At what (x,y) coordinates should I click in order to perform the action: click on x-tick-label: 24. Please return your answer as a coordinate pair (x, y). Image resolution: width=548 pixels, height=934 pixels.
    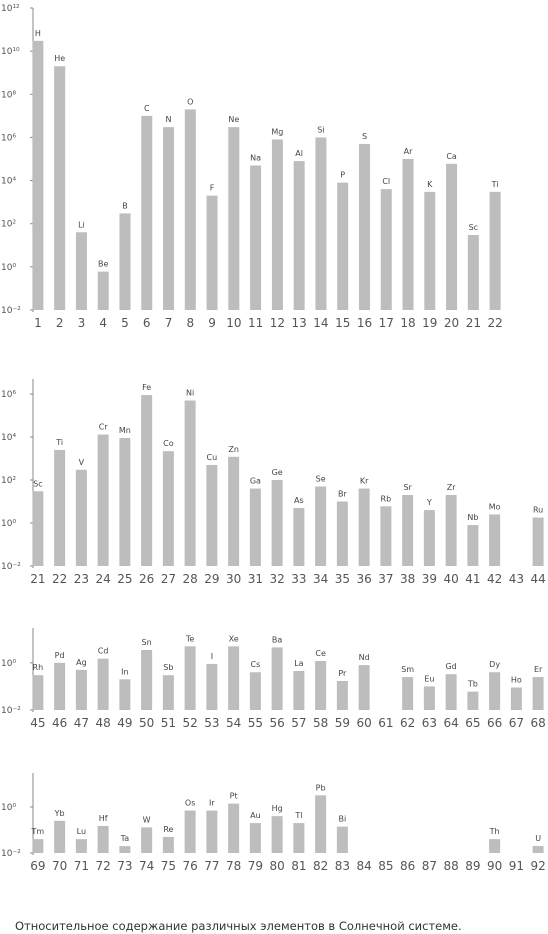
    Looking at the image, I should click on (102, 579).